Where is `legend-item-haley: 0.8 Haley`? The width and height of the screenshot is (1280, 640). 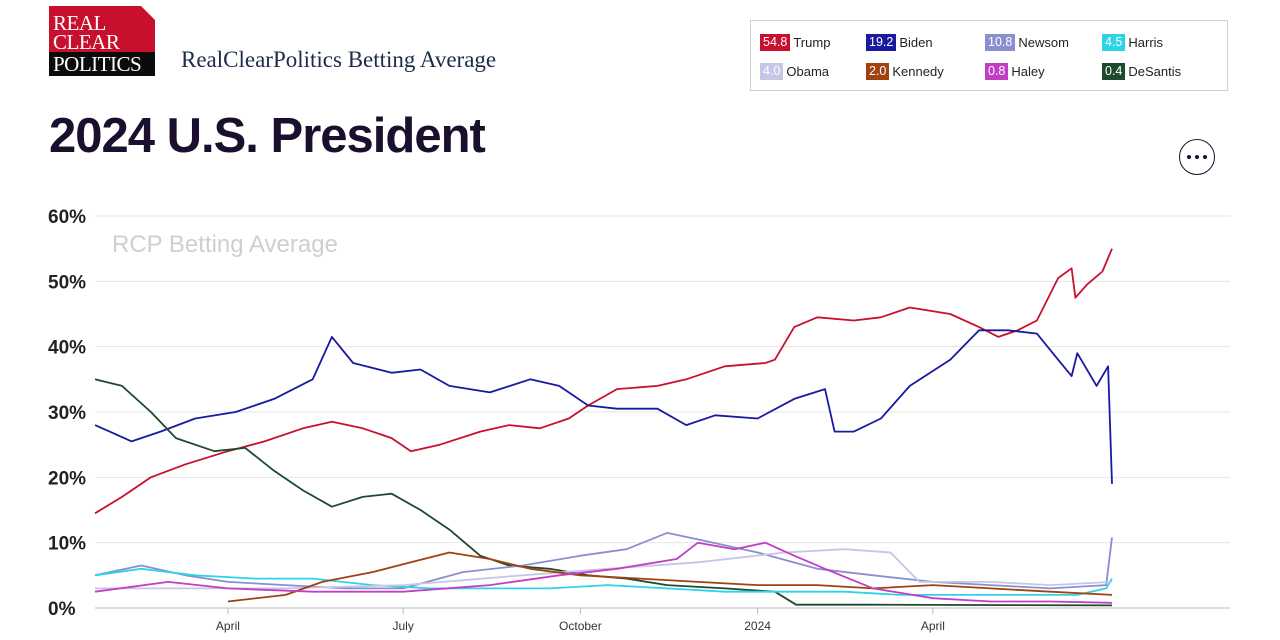
legend-item-haley: 0.8 Haley is located at coordinates (1015, 71).